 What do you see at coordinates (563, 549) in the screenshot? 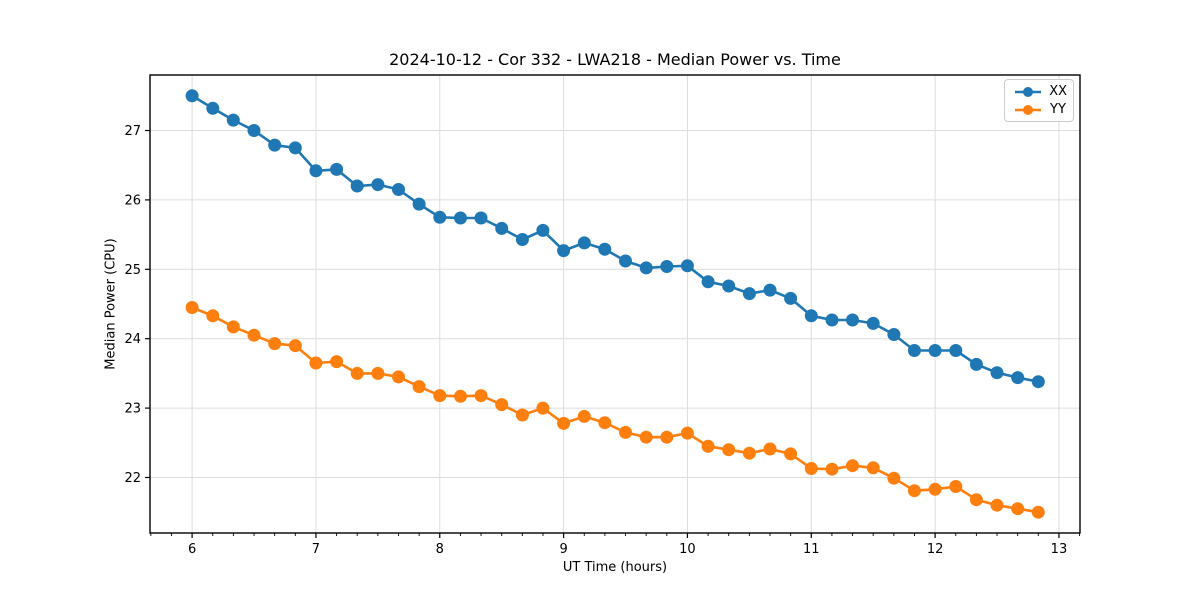
I see `x-tick-label: 9` at bounding box center [563, 549].